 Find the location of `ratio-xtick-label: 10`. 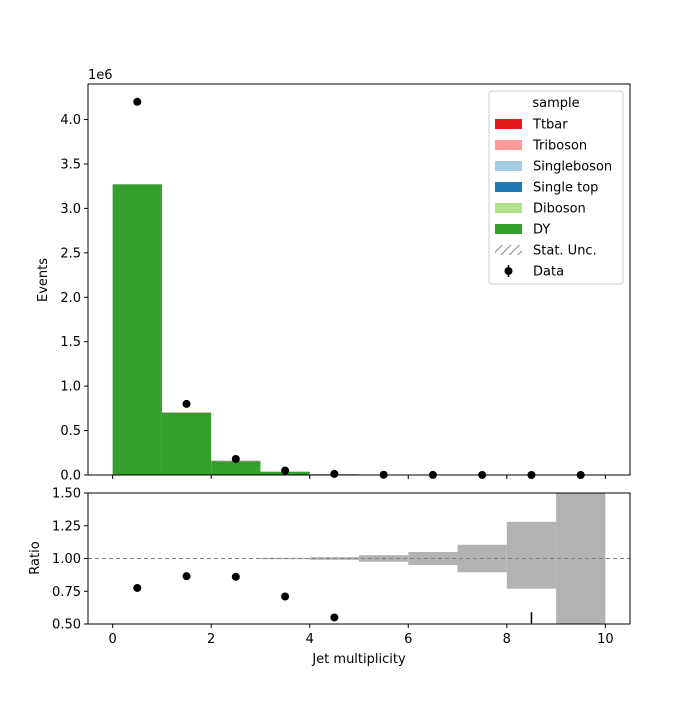

ratio-xtick-label: 10 is located at coordinates (605, 639).